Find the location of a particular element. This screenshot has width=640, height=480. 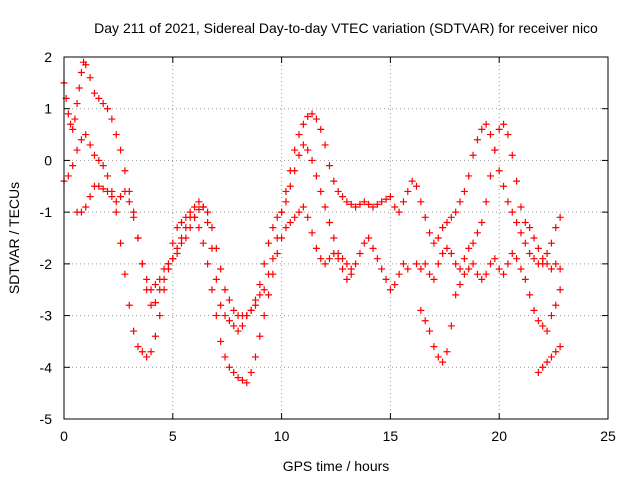

x-tick-label: 20 is located at coordinates (499, 436).